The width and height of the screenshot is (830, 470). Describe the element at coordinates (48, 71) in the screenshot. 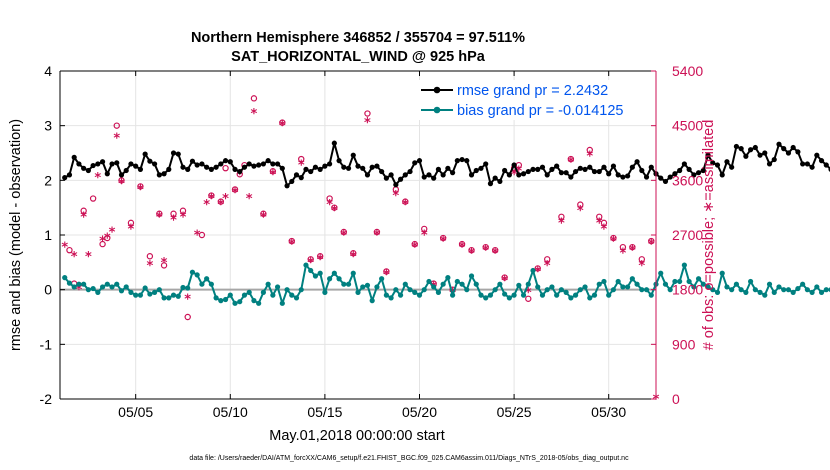

I see `y-tick-label: 4` at that location.